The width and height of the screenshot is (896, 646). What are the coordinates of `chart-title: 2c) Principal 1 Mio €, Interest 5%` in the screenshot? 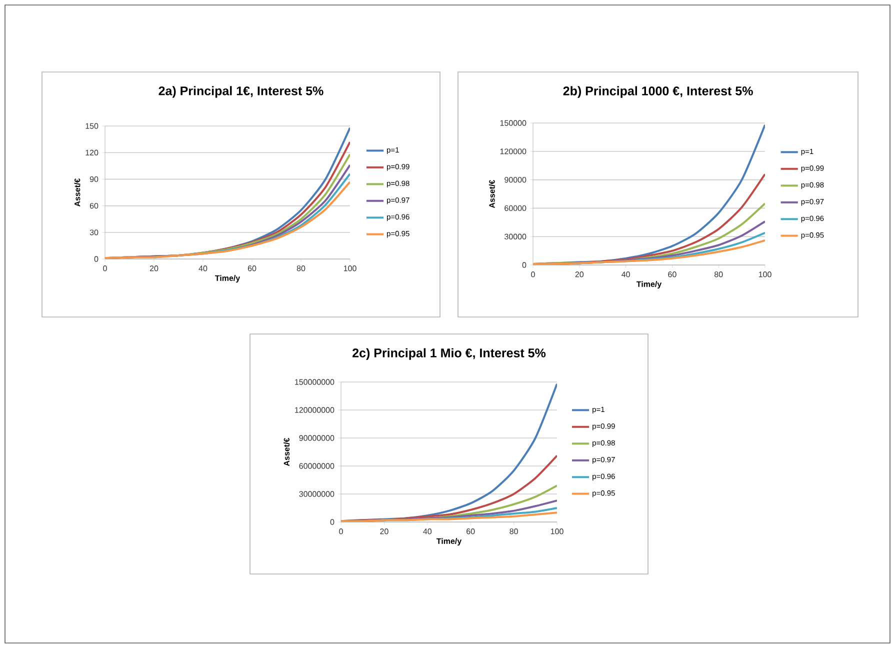 It's located at (449, 354).